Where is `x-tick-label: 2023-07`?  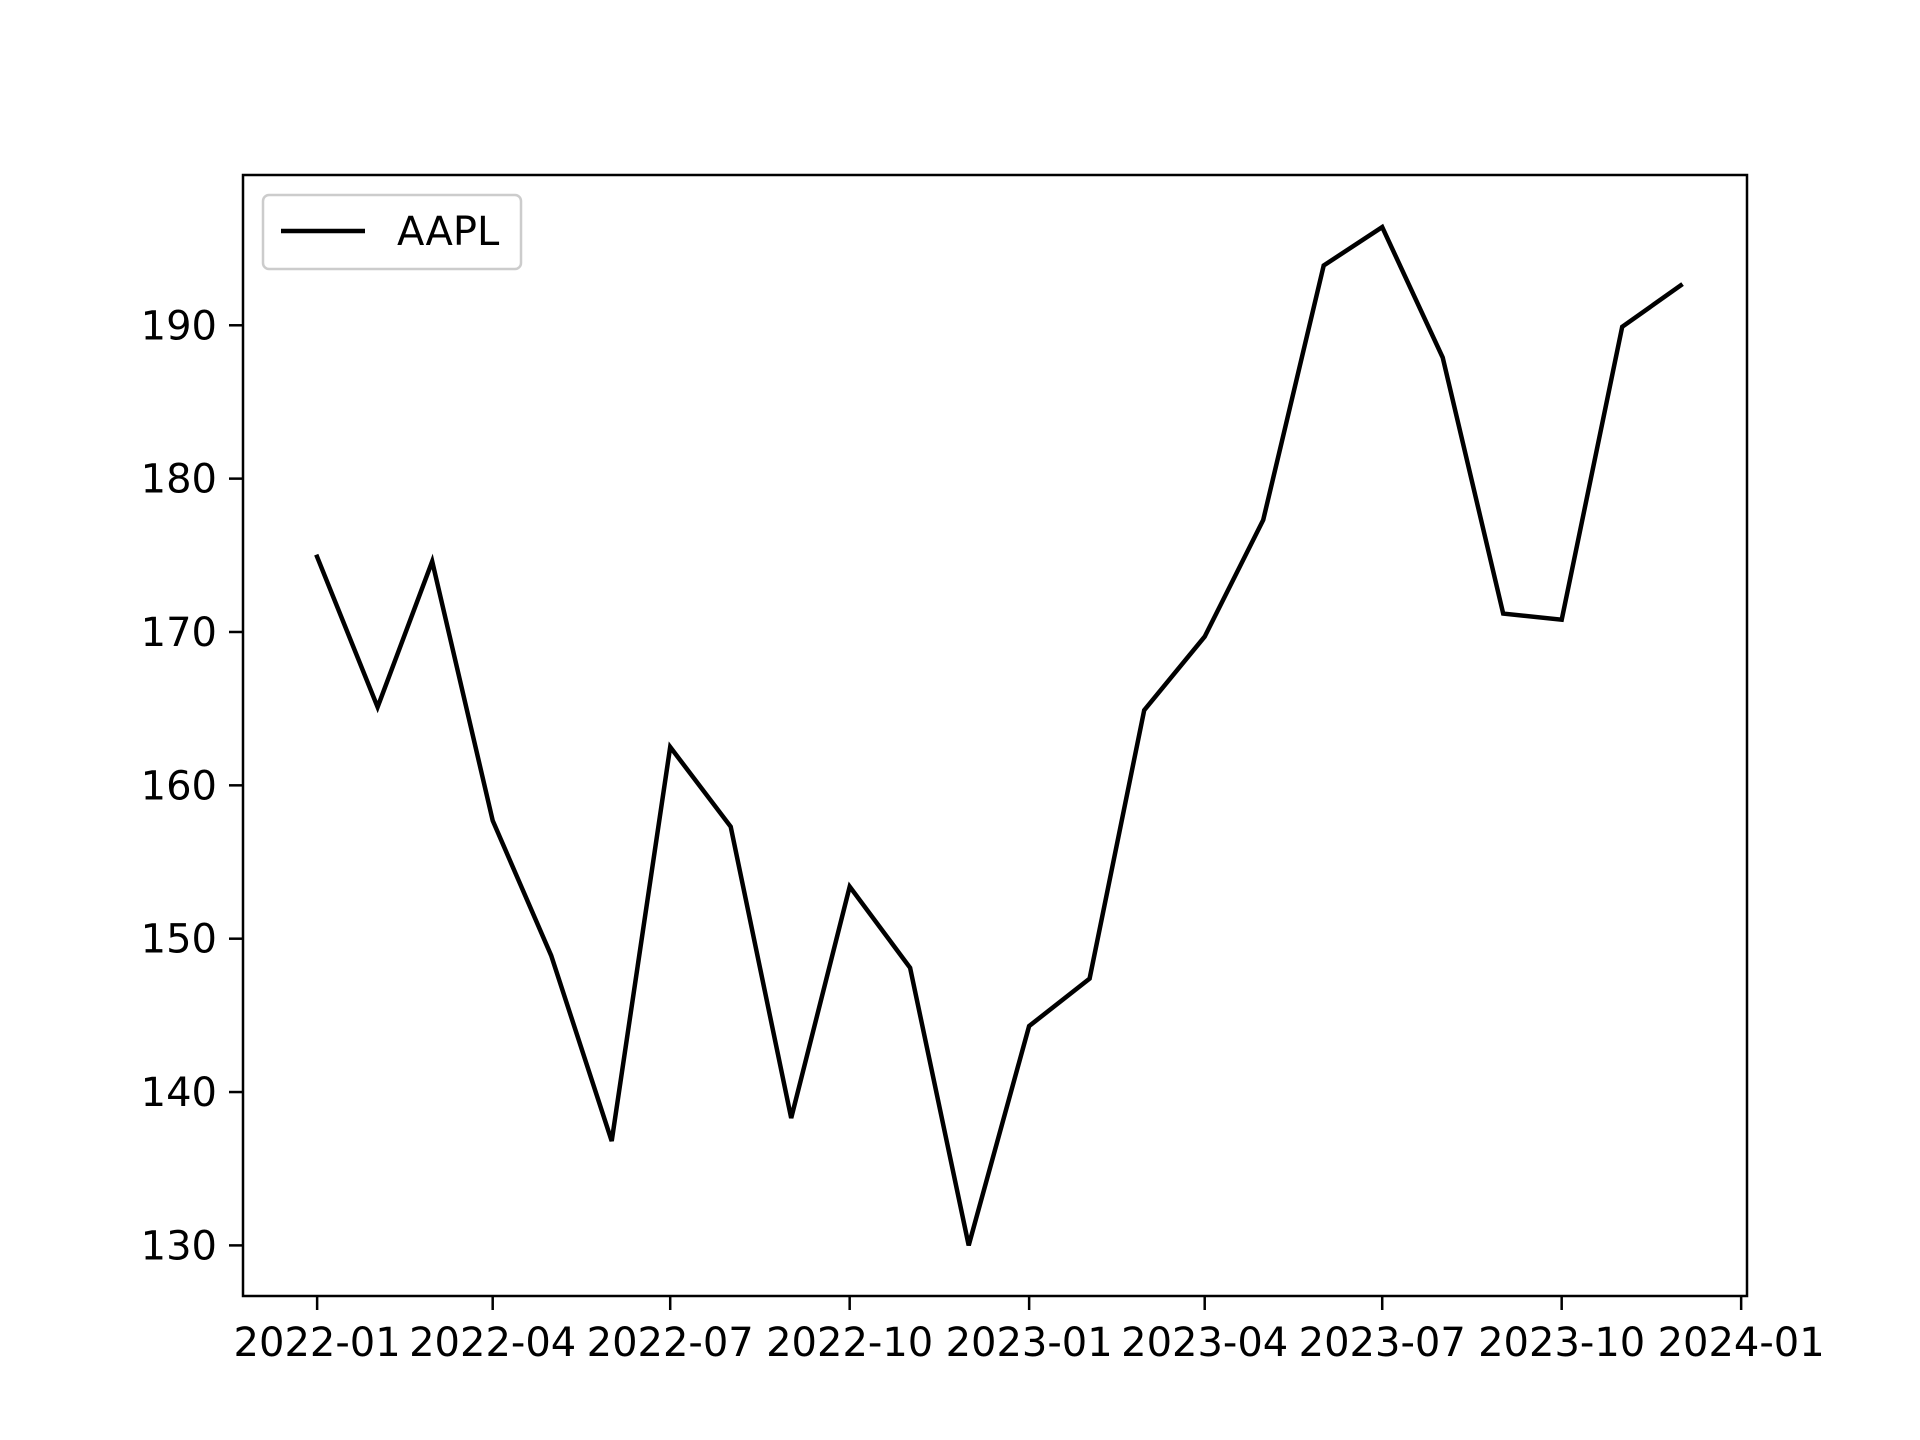
x-tick-label: 2023-07 is located at coordinates (1382, 1343).